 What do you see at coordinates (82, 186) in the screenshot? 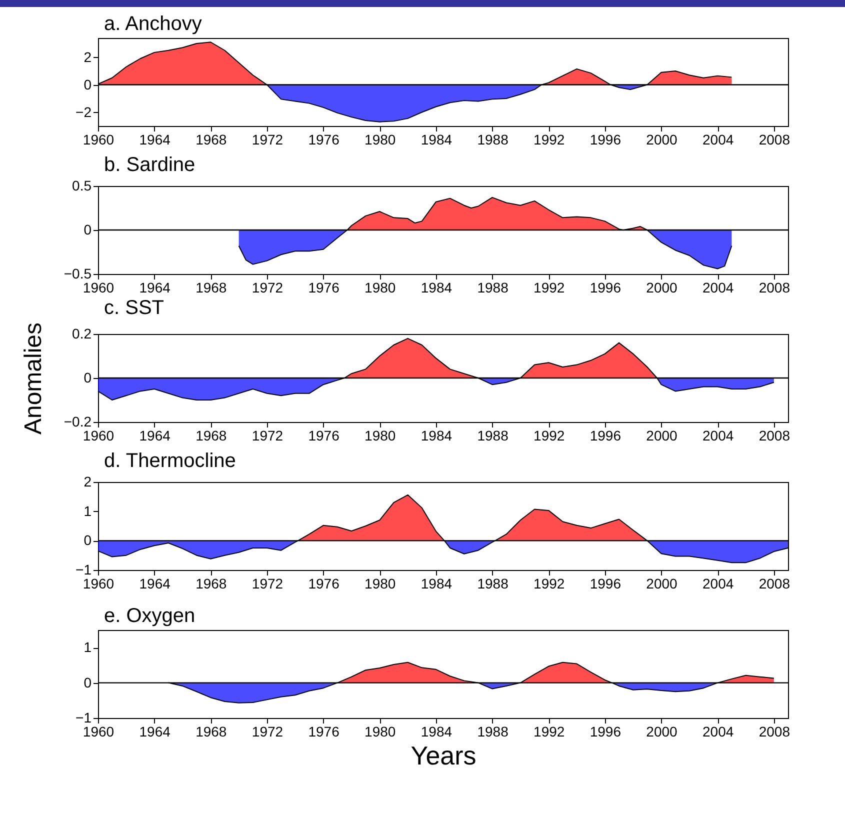
I see `y-tick-label: 0.5` at bounding box center [82, 186].